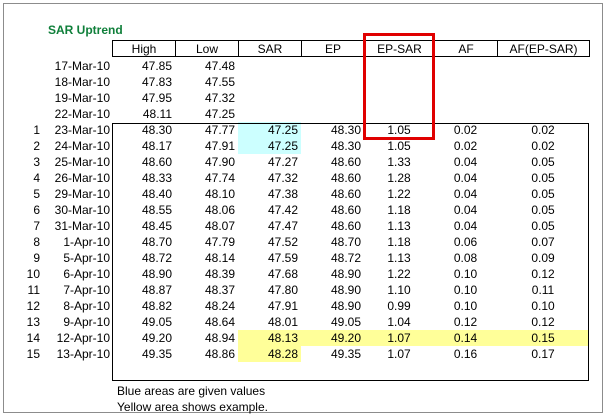 The width and height of the screenshot is (610, 420). What do you see at coordinates (83, 338) in the screenshot?
I see `date-cell: 12-Apr-10` at bounding box center [83, 338].